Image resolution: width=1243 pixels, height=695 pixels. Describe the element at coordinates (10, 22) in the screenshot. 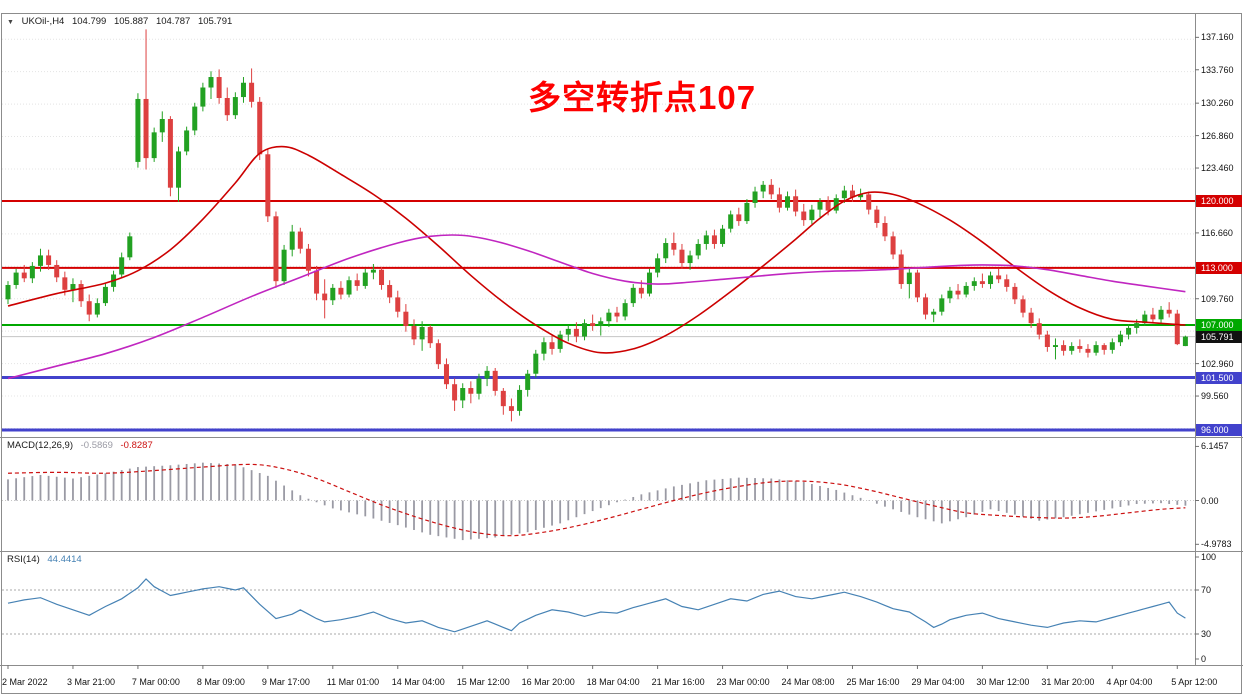

I see `collapse-arrow-icon: ▼` at that location.